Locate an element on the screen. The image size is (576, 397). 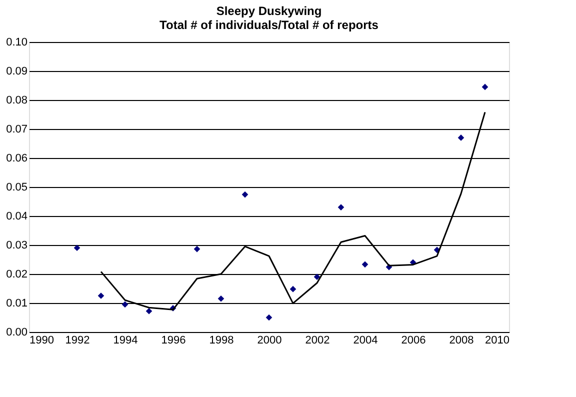
y-tick-label: 0.03 is located at coordinates (17, 246).